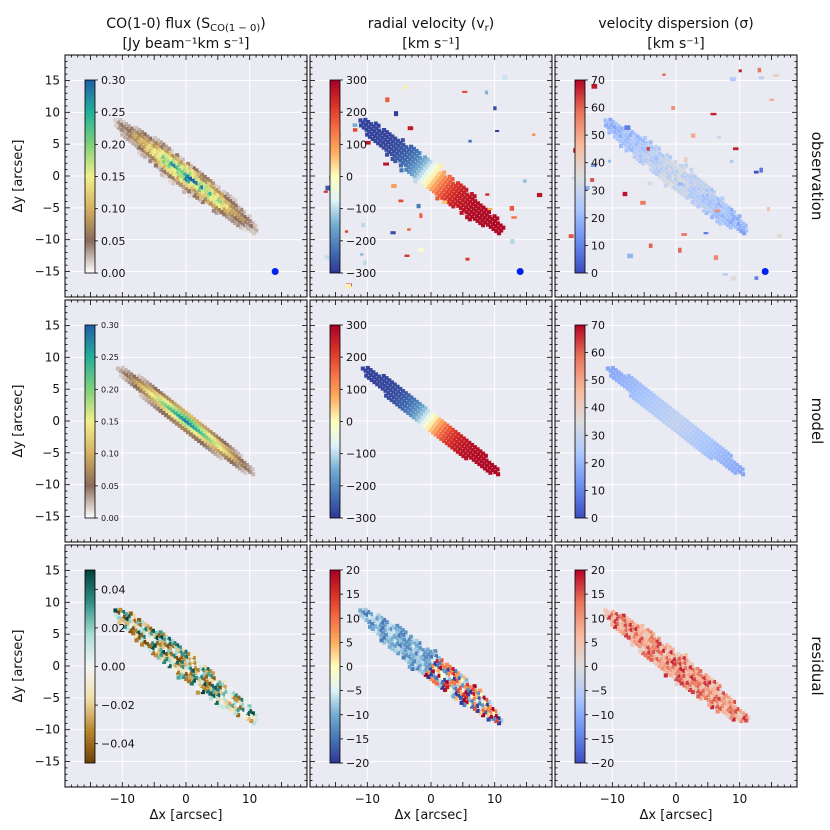 Image resolution: width=830 pixels, height=830 pixels. I want to click on colorbar-tick-label: 0.15, so click(113, 177).